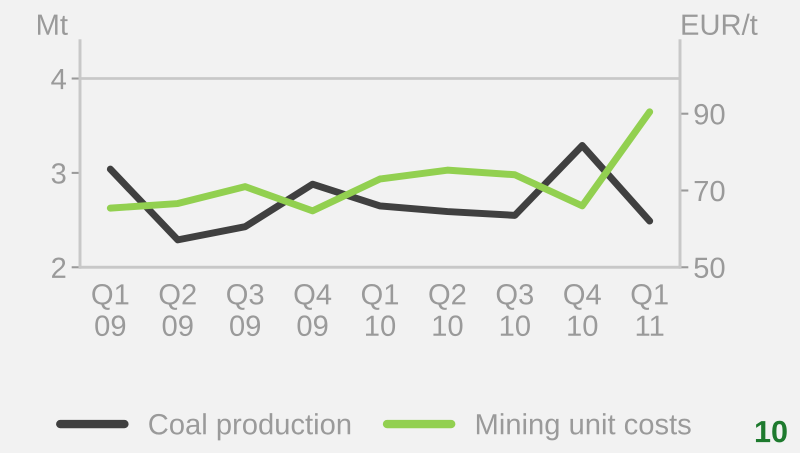 This screenshot has width=800, height=453. I want to click on x-tick-label: Q2 09, so click(178, 310).